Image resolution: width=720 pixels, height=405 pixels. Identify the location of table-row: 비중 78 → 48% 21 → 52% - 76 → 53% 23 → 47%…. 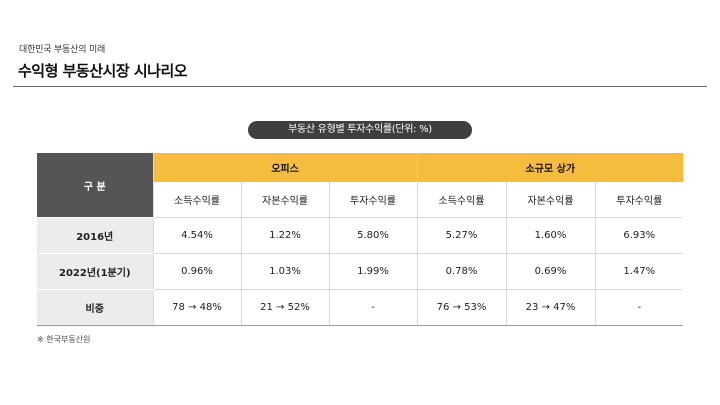
(360, 307).